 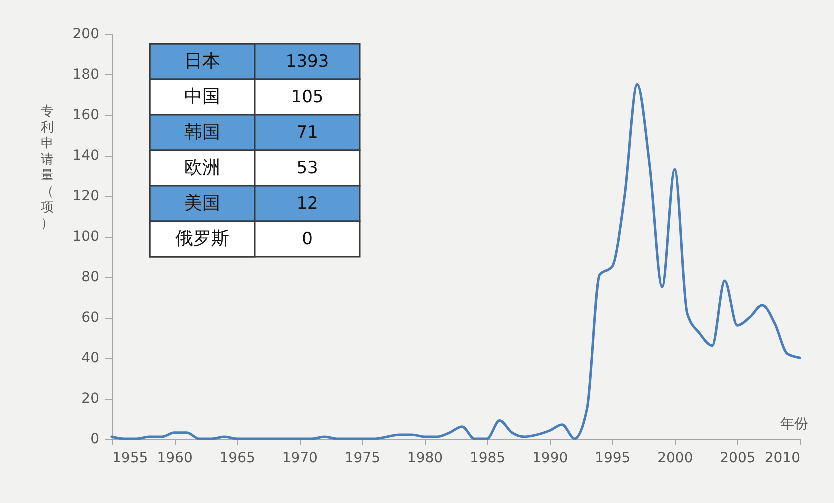 I want to click on category-label: 美国, so click(x=202, y=203).